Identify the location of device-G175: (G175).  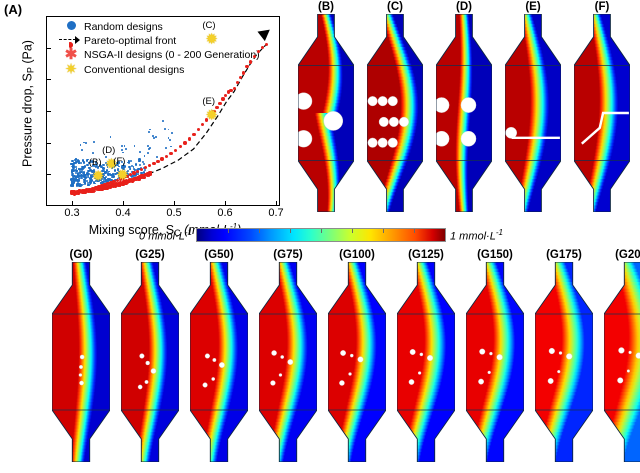
(564, 355).